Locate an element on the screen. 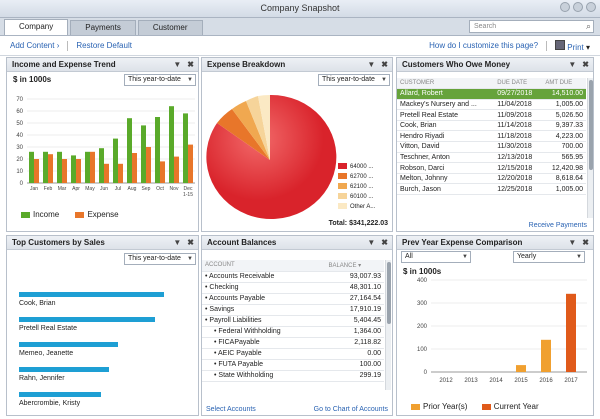 The width and height of the screenshot is (600, 419). table-row: • FICAPayable 2,118.82 is located at coordinates (293, 343).